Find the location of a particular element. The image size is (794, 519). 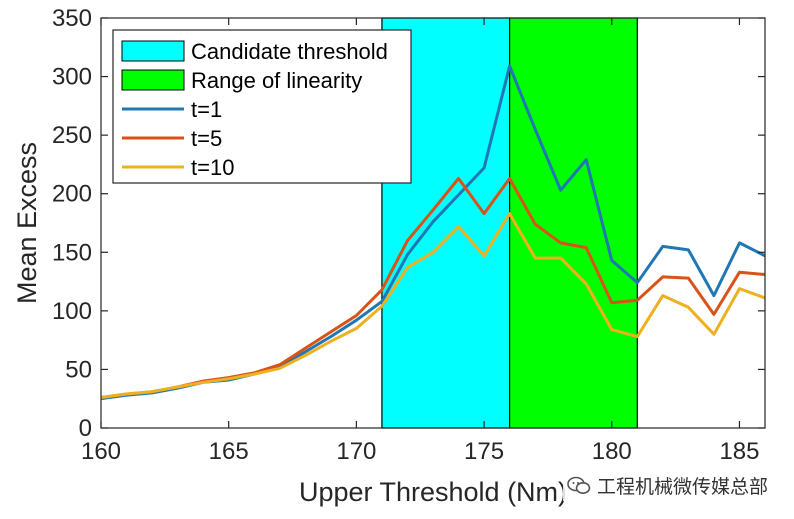

y-tick-label: 250 is located at coordinates (72, 135).